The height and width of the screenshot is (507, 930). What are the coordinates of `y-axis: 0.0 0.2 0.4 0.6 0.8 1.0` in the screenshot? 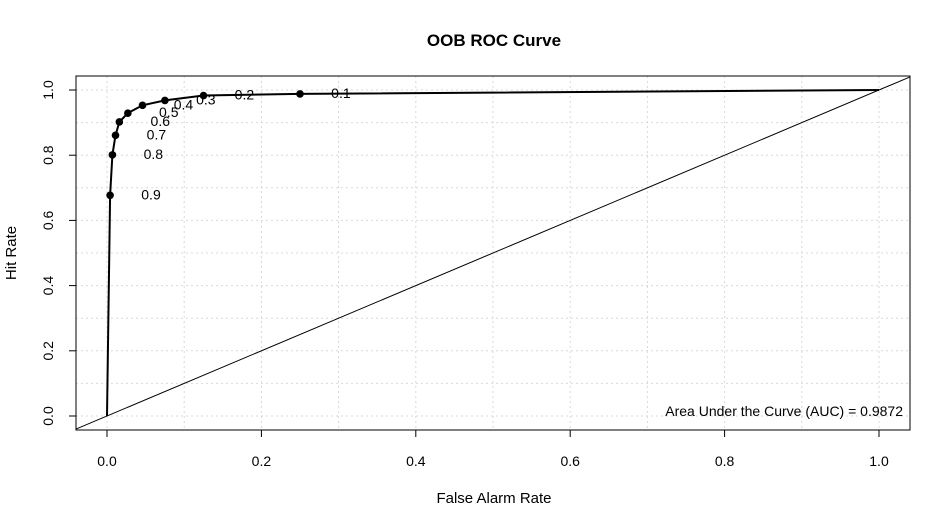 It's located at (58, 253).